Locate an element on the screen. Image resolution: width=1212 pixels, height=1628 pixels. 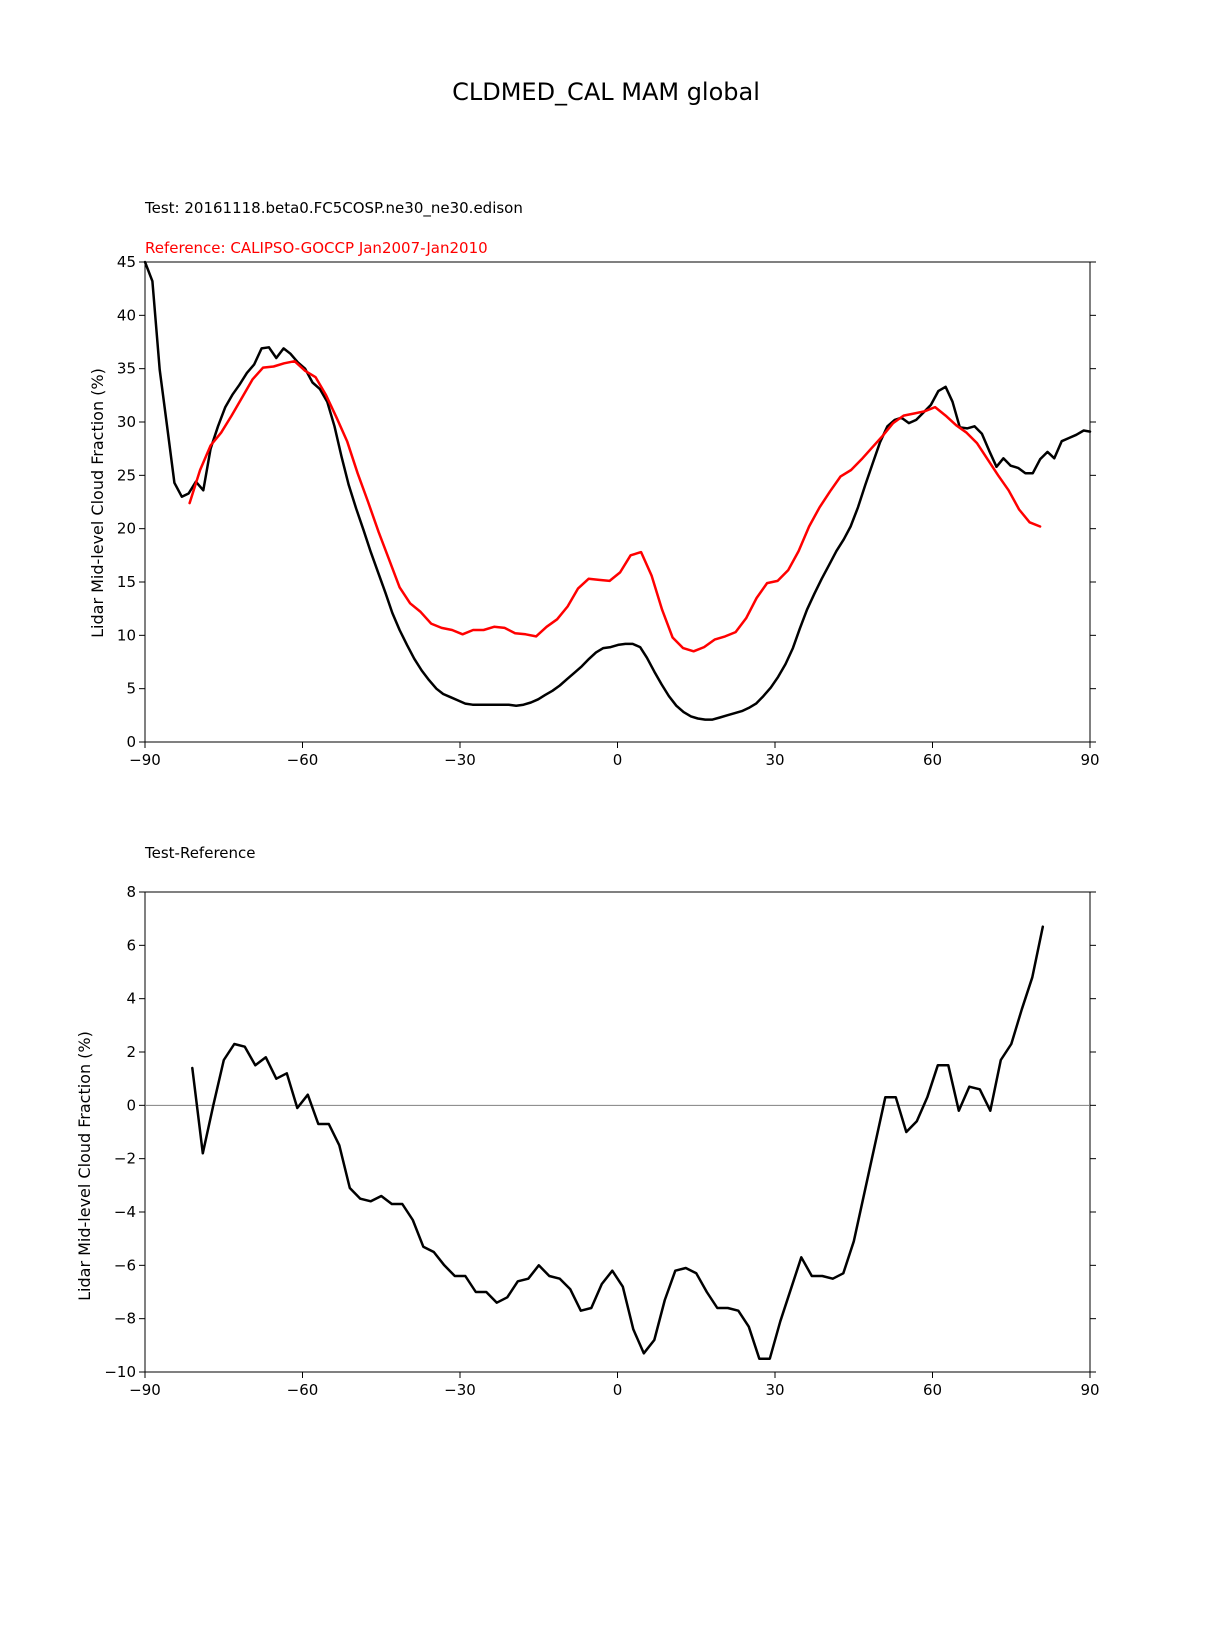
top-x-tick-label: 0 is located at coordinates (618, 760).